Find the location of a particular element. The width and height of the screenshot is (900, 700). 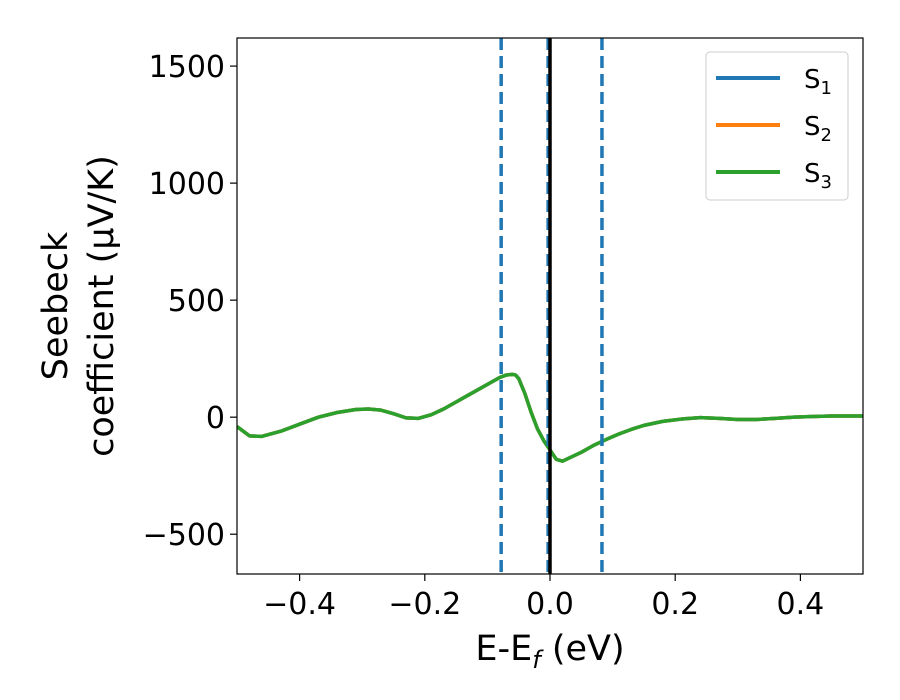

x-axis-ticks: −0.4 −0.2 0.0 0.2 0.4 is located at coordinates (543, 598).